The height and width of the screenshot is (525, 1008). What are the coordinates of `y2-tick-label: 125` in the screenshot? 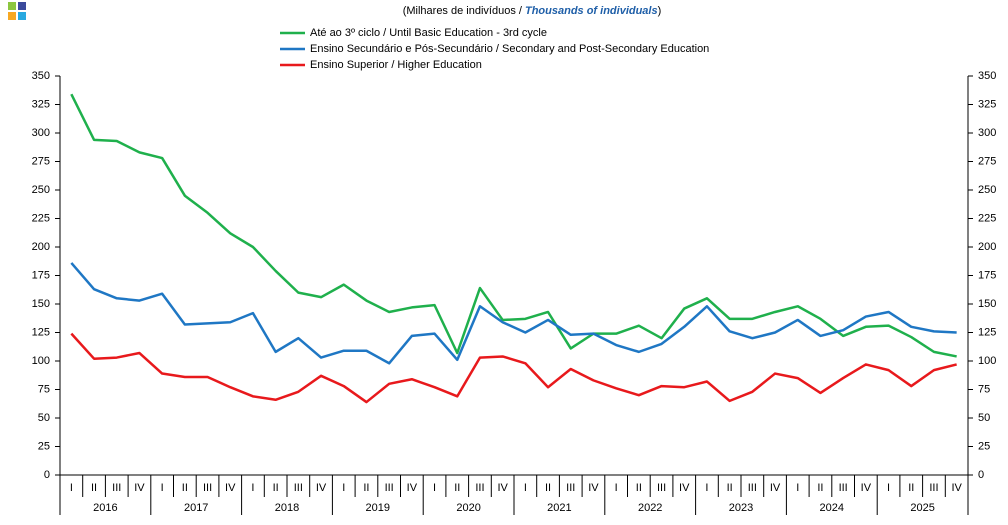 It's located at (987, 332).